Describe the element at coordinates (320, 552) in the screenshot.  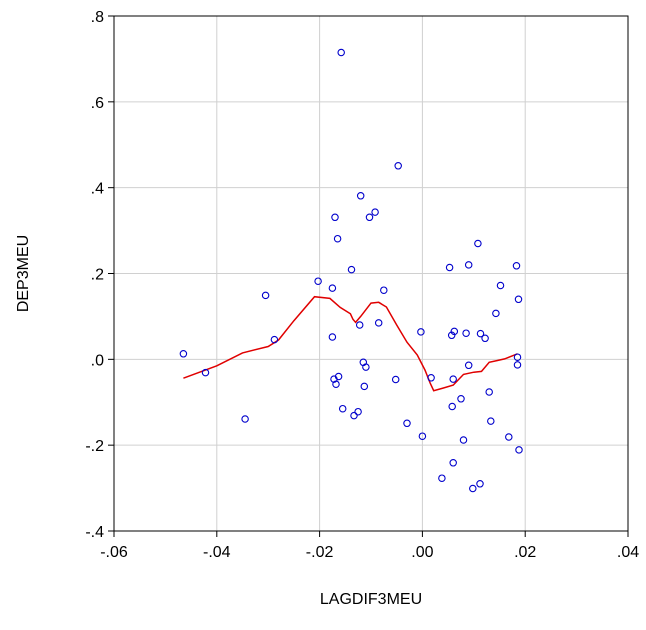
I see `x-tick-label: -.02` at that location.